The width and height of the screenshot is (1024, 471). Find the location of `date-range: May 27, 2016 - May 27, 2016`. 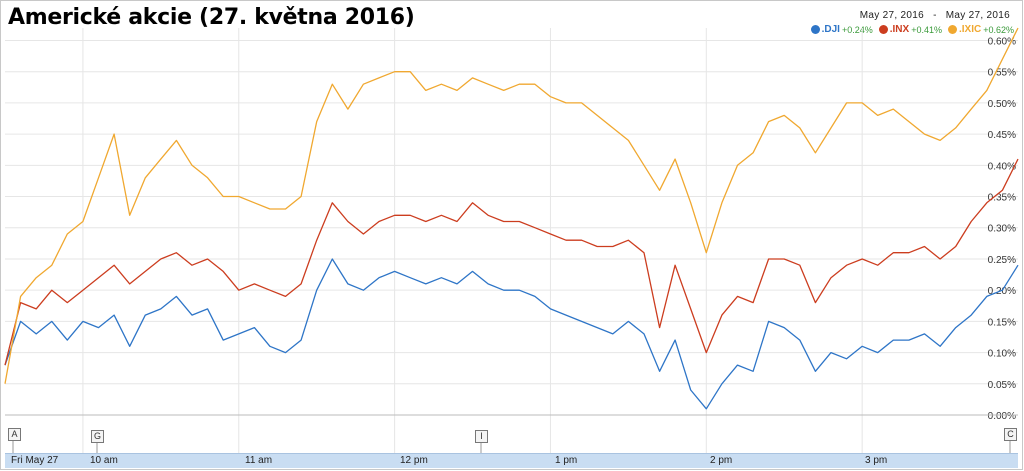

date-range: May 27, 2016 - May 27, 2016 is located at coordinates (935, 15).